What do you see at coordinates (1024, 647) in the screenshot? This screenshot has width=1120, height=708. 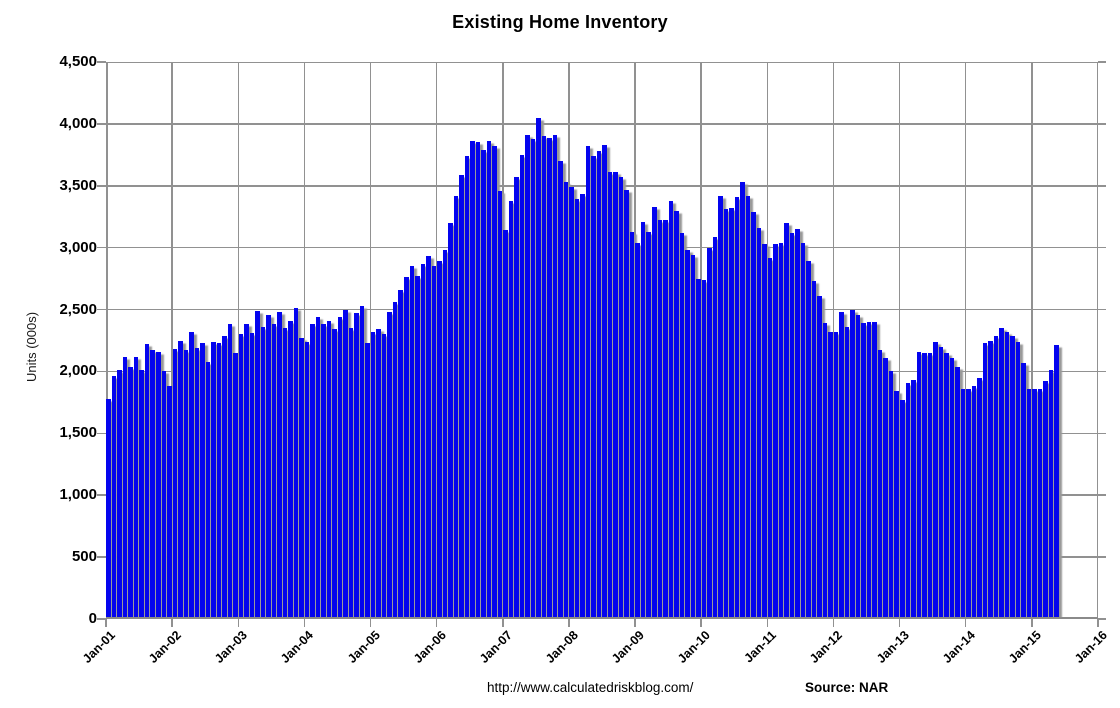 I see `x-tick-label: Jan-15` at bounding box center [1024, 647].